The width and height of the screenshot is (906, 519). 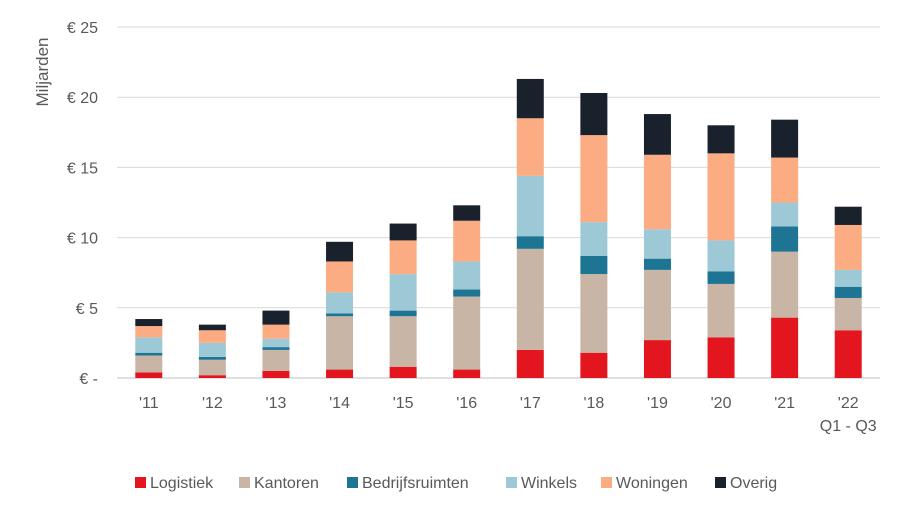 I want to click on legend-item-woningen: Woningen, so click(x=644, y=483).